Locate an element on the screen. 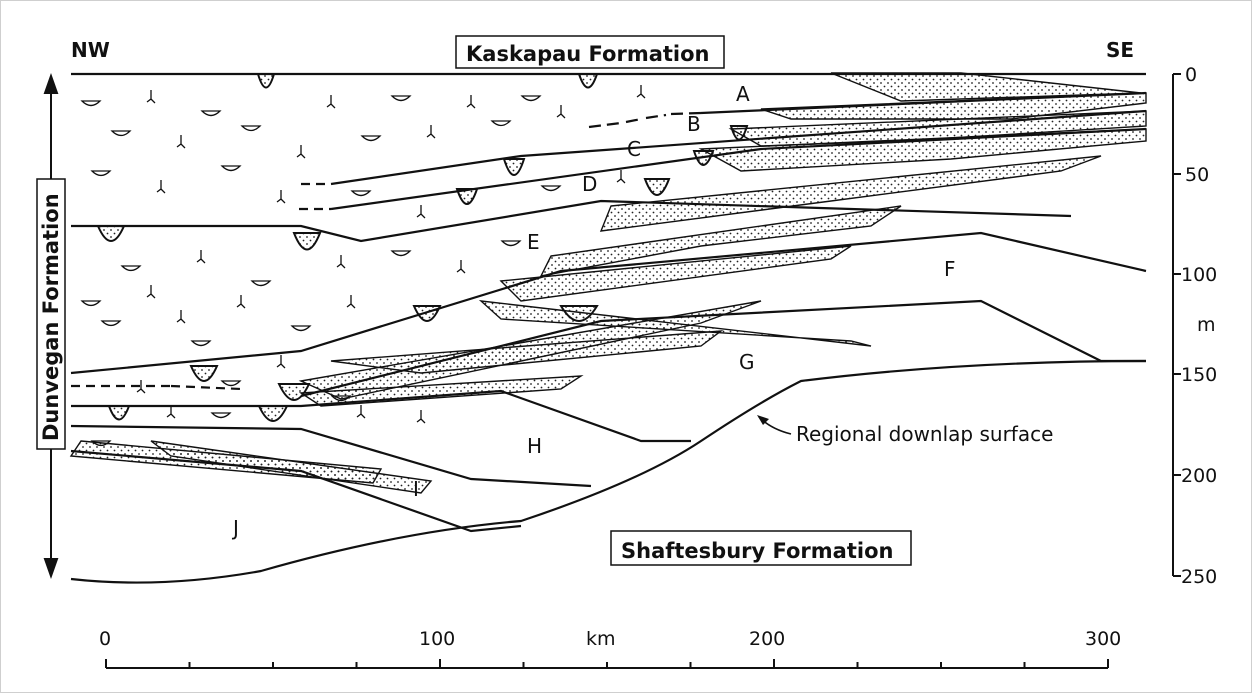 This screenshot has height=696, width=1252. distance-tick-300: 300 is located at coordinates (1103, 639).